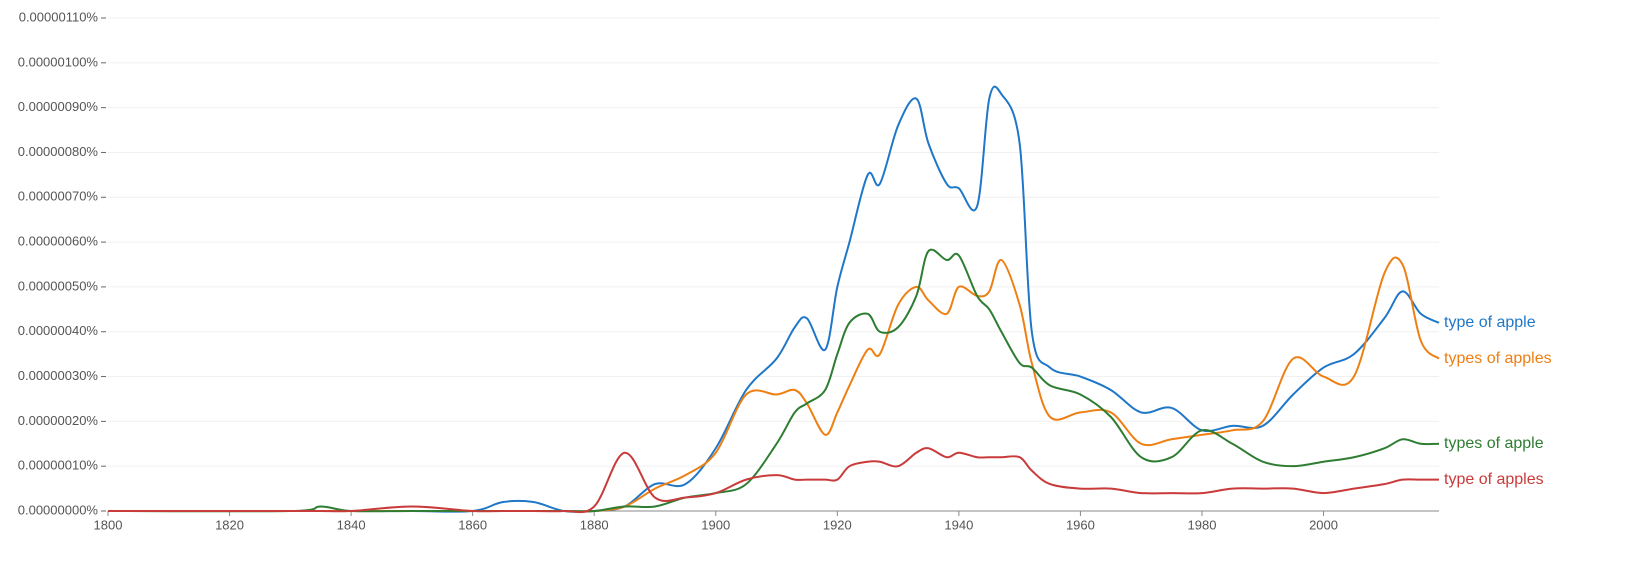 The height and width of the screenshot is (568, 1646). I want to click on x-tick-label: 1980, so click(1202, 524).